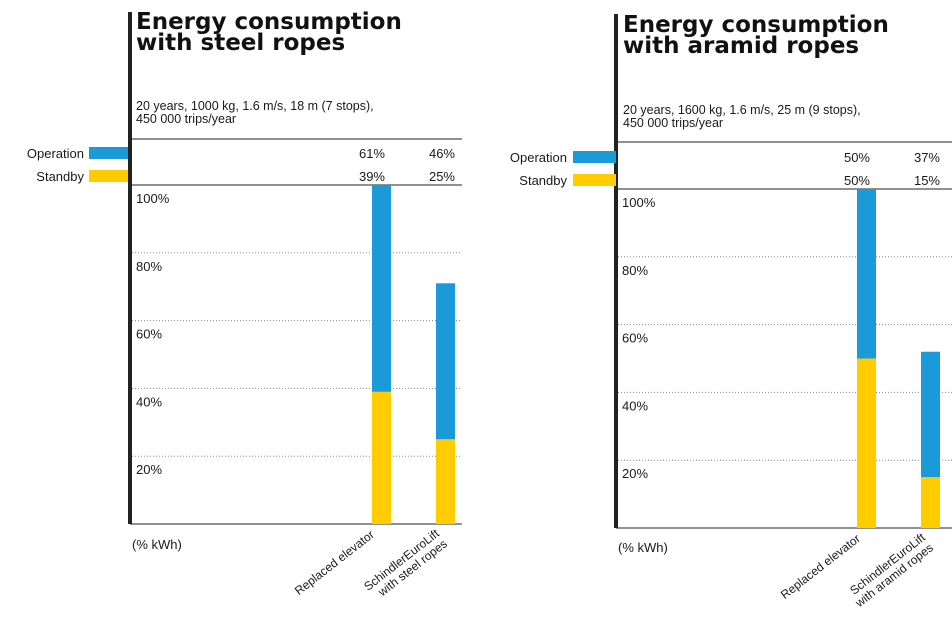 The image size is (952, 643). Describe the element at coordinates (635, 473) in the screenshot. I see `chart-2-y-tick-label: 20%` at that location.